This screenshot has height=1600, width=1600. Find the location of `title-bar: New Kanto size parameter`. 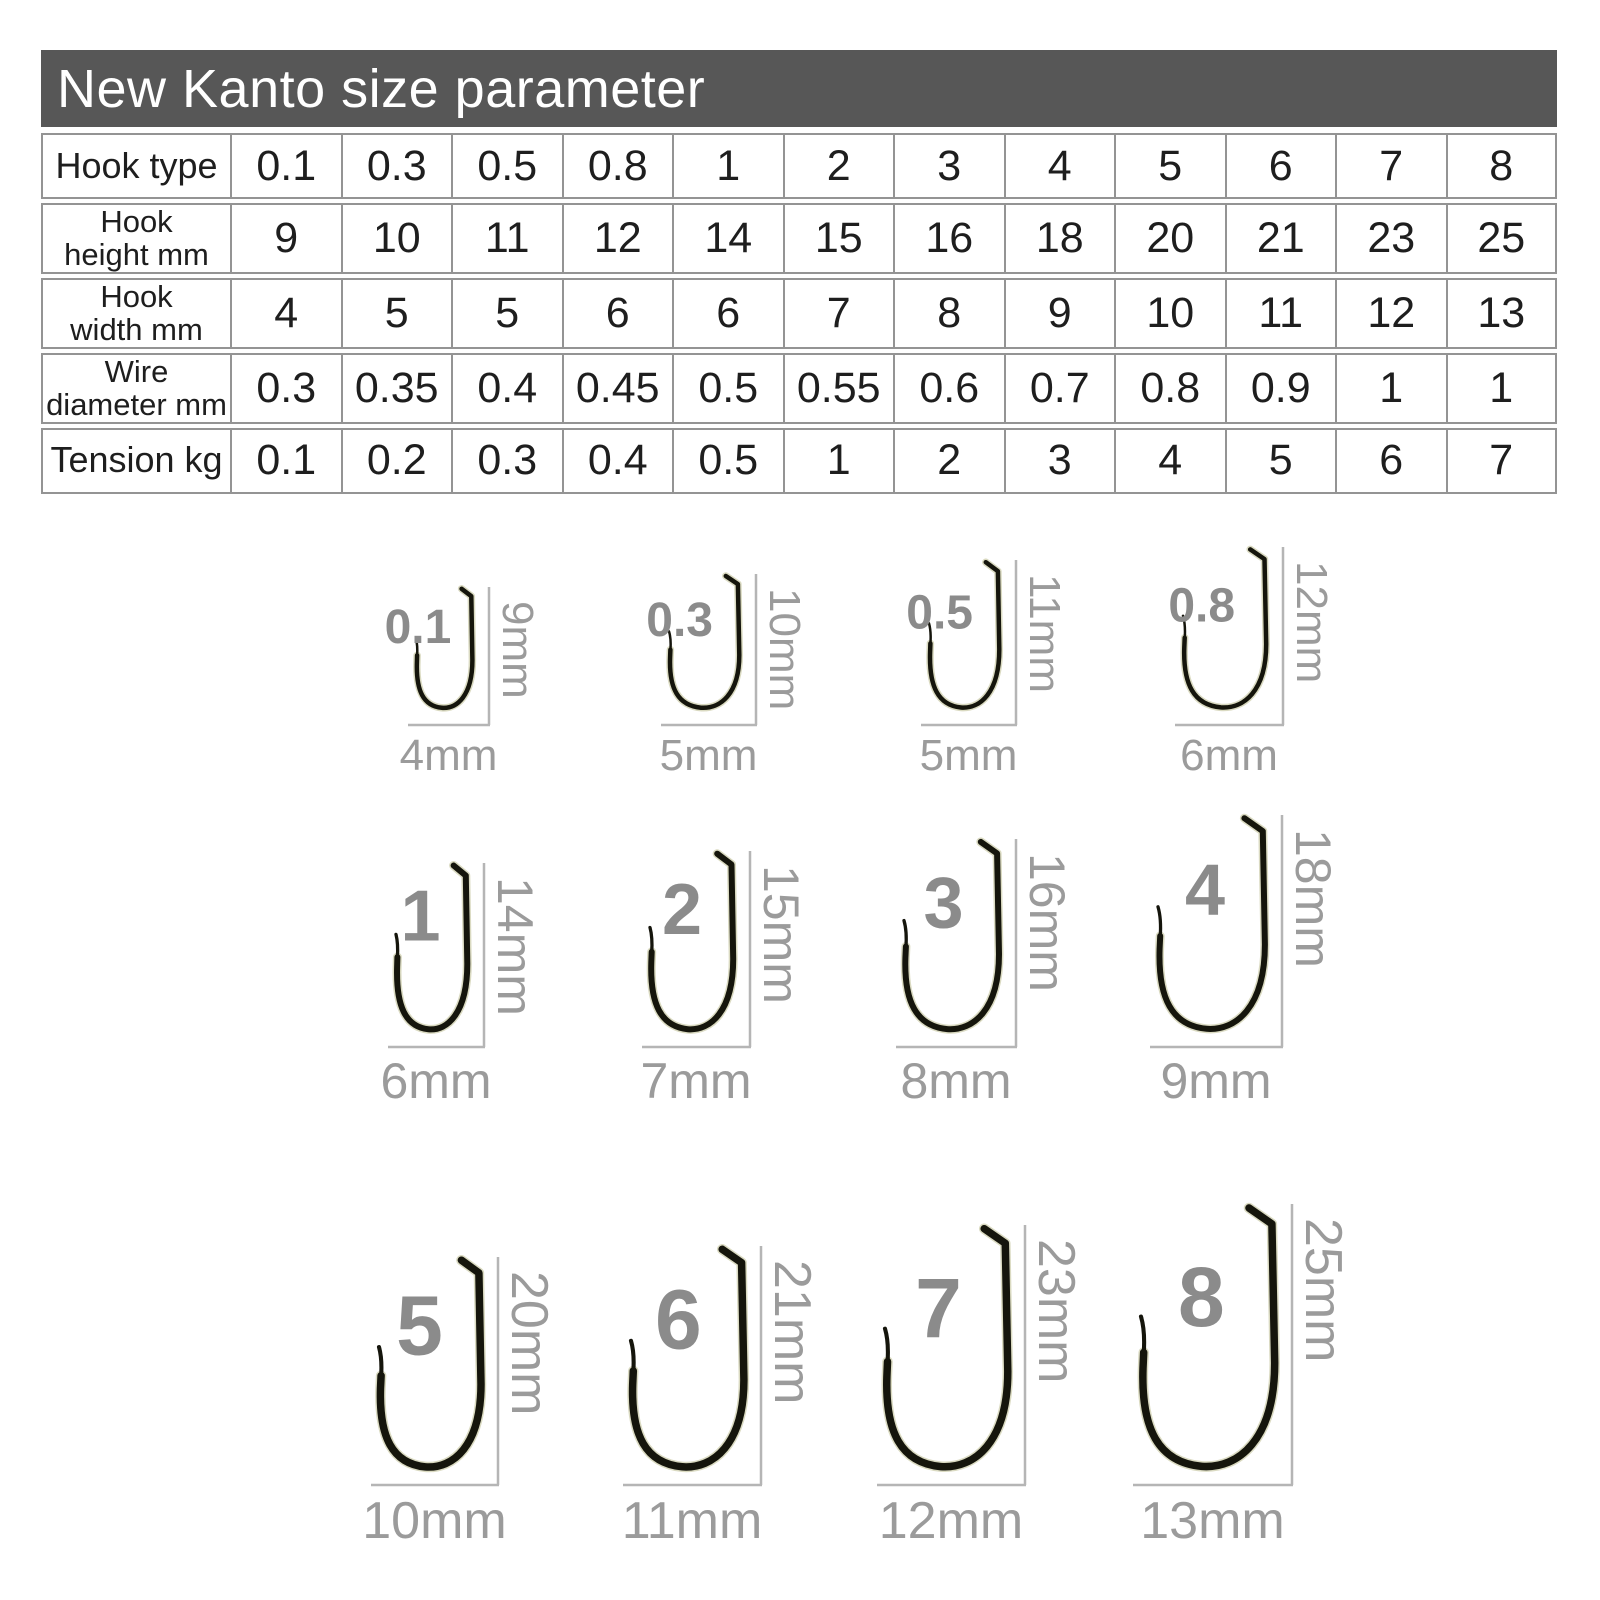

title-bar: New Kanto size parameter is located at coordinates (799, 88).